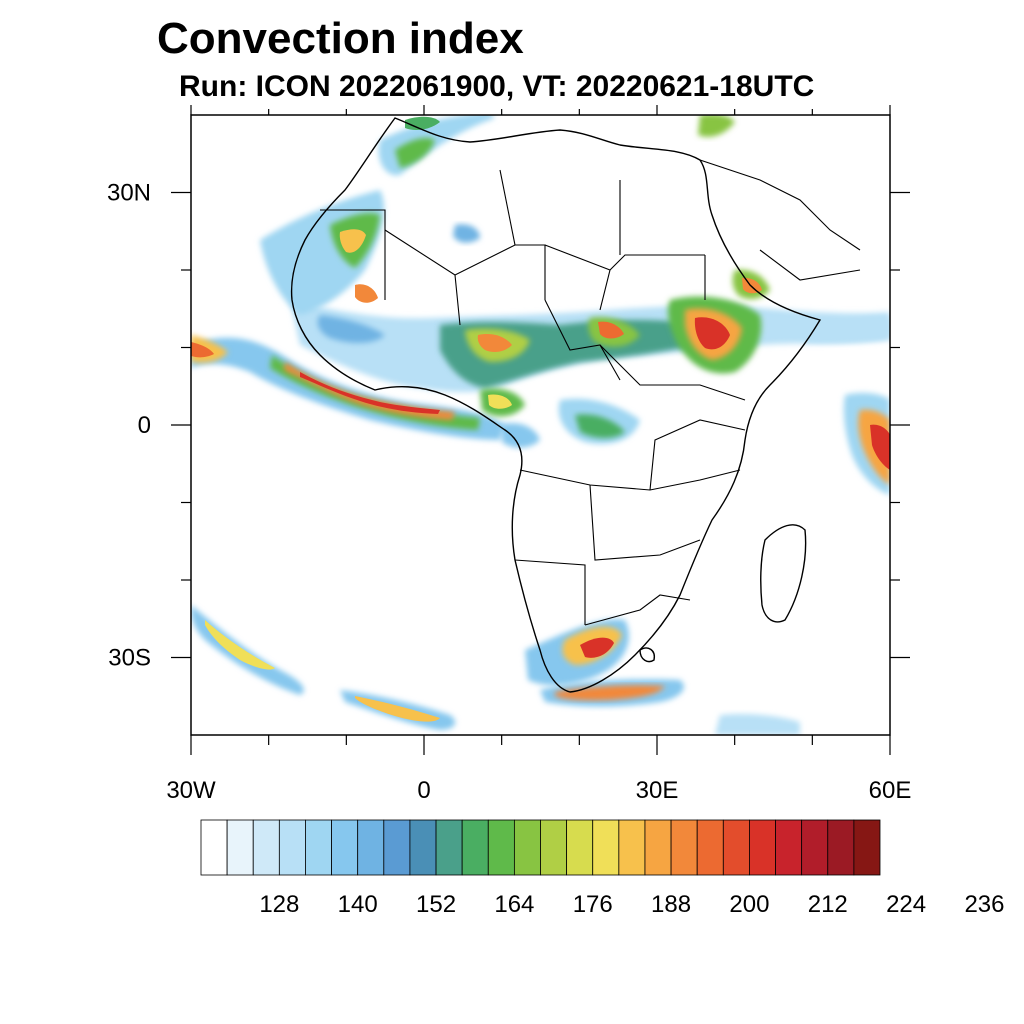  Describe the element at coordinates (890, 790) in the screenshot. I see `lon-tick-label: 60E` at that location.